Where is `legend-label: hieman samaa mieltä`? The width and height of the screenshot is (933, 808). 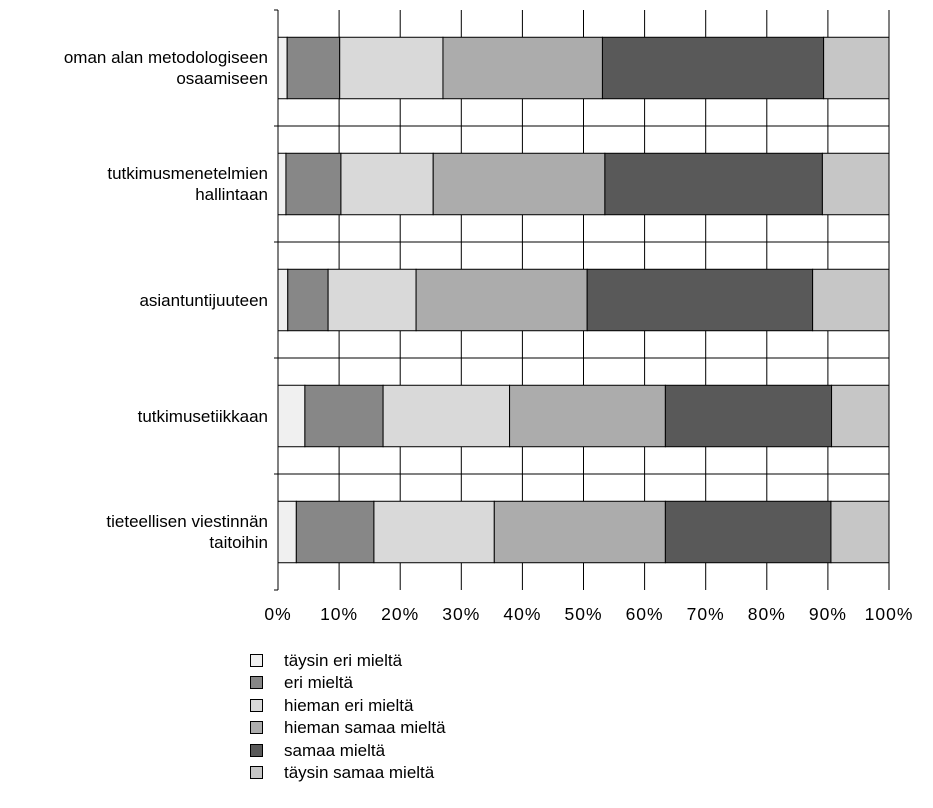 legend-label: hieman samaa mieltä is located at coordinates (365, 728).